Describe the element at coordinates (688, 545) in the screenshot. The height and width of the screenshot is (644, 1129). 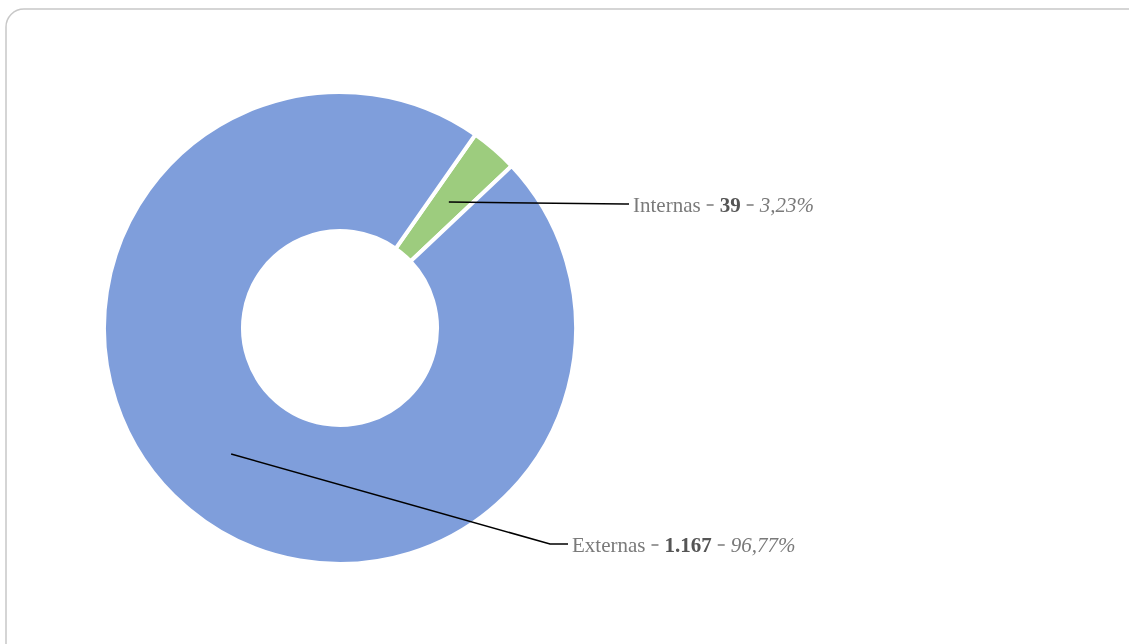
I see `data-label: 1.167` at that location.